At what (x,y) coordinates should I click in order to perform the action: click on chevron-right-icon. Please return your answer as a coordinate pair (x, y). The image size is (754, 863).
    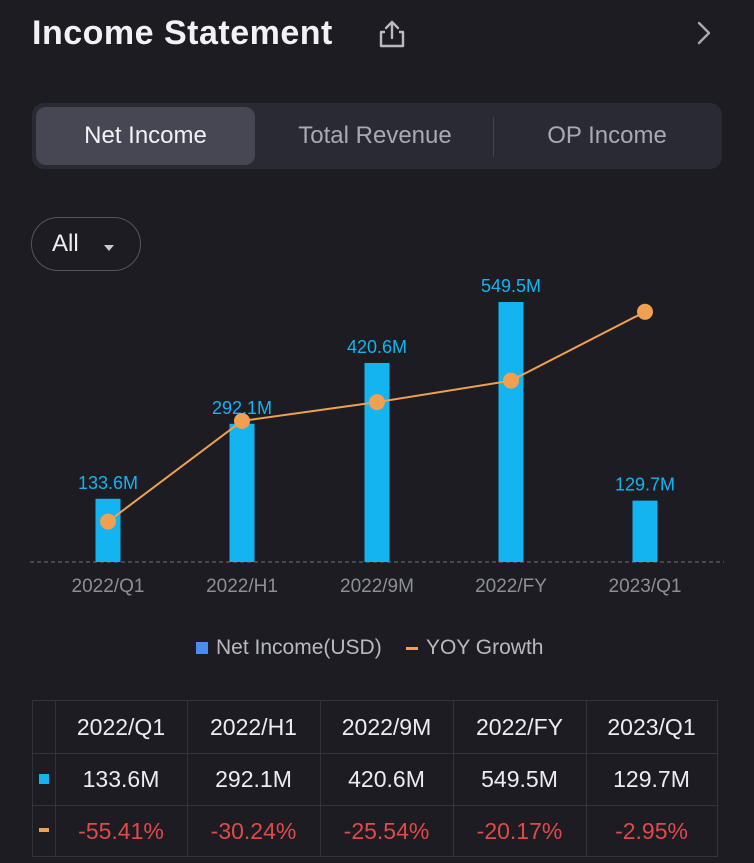
    Looking at the image, I should click on (704, 33).